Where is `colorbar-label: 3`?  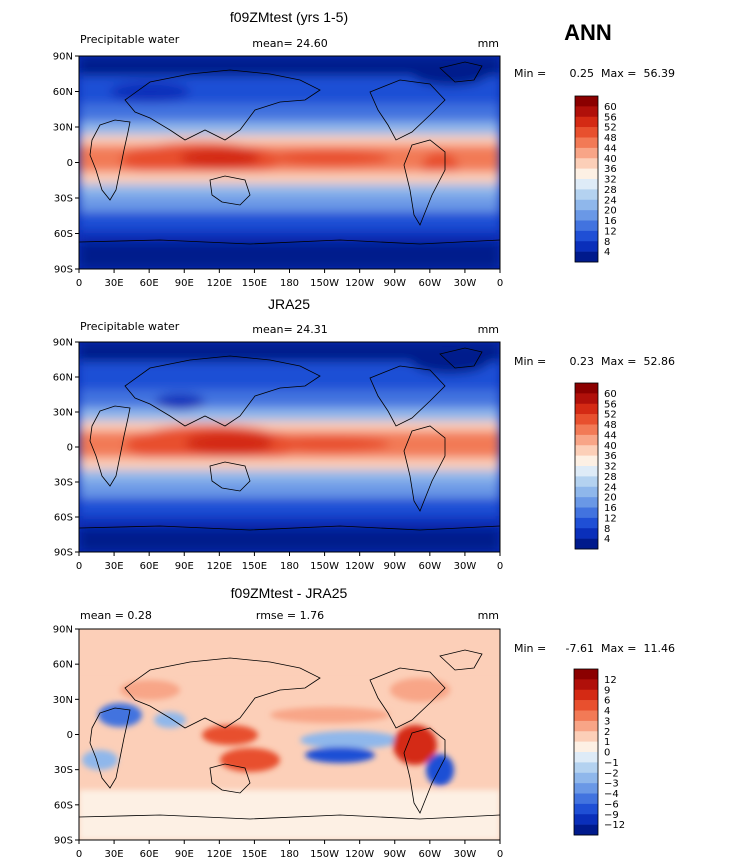
colorbar-label: 3 is located at coordinates (607, 721).